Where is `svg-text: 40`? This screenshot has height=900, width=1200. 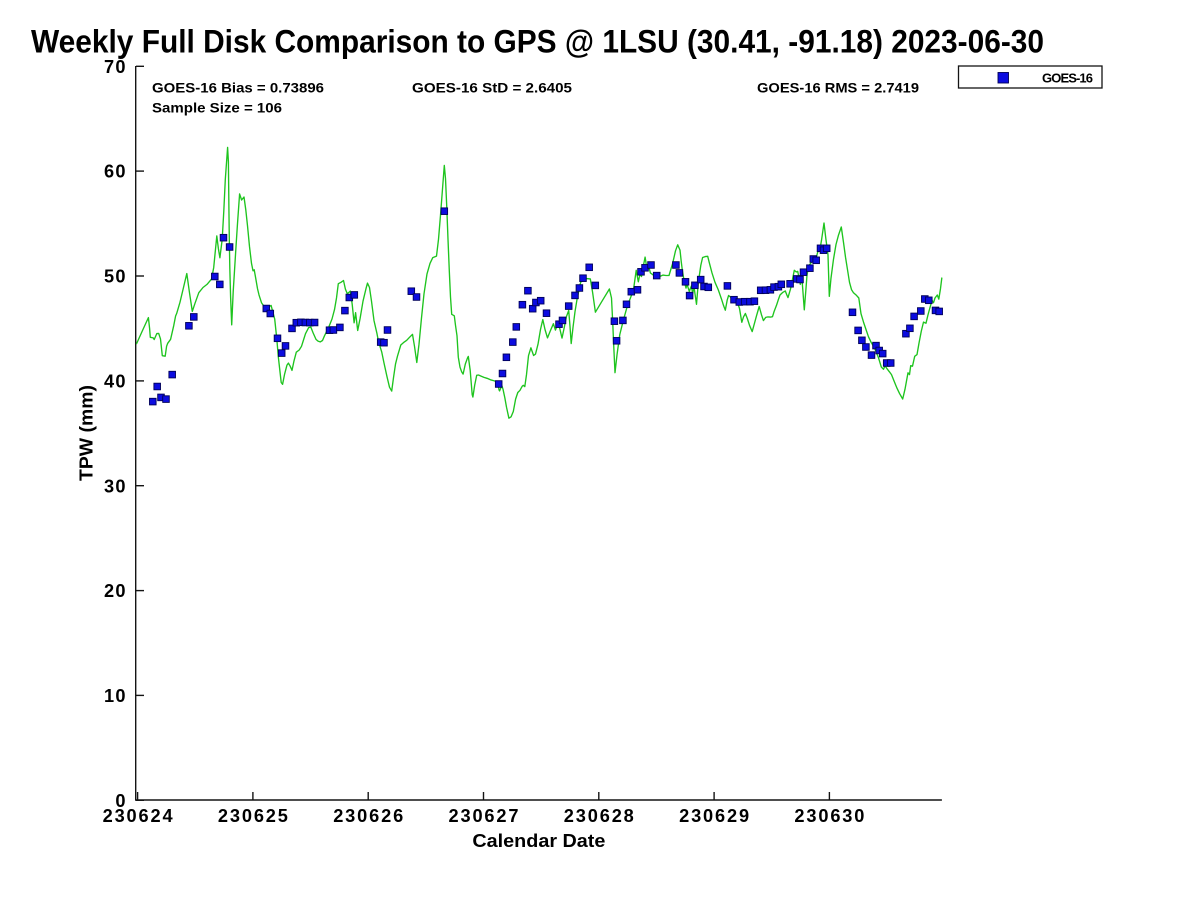
svg-text: 40 is located at coordinates (115, 381).